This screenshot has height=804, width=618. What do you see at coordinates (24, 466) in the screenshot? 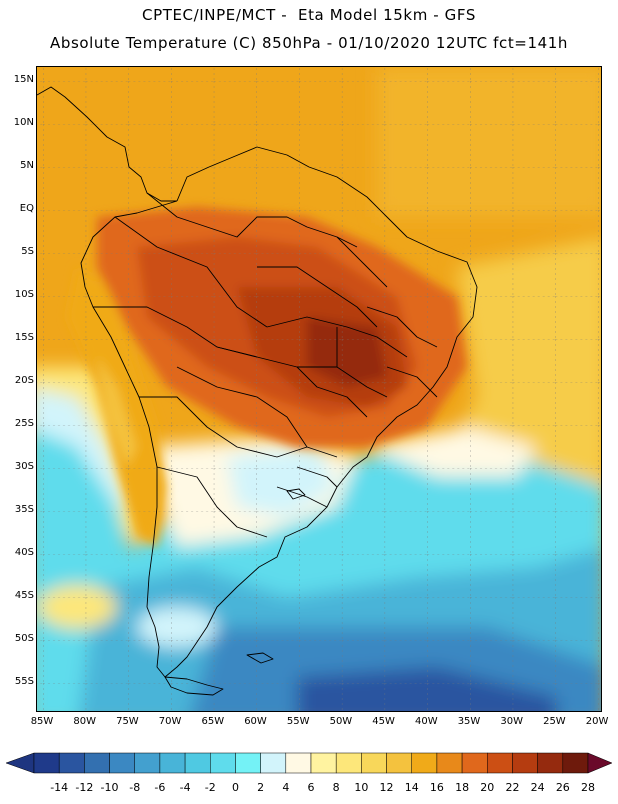
I see `lat-label: 30S` at bounding box center [24, 466].